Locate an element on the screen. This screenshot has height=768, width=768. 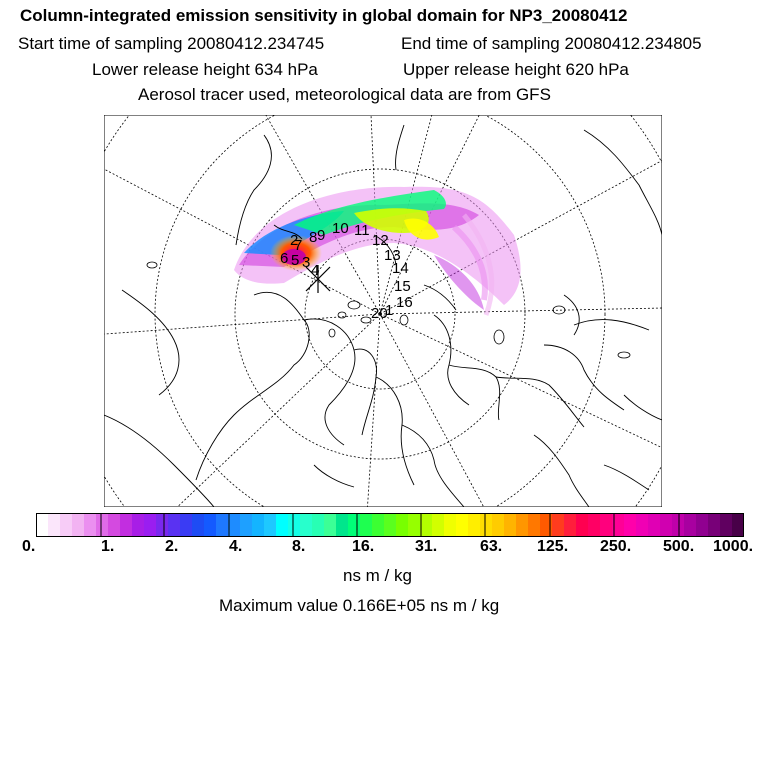
colorbar is located at coordinates (390, 525).